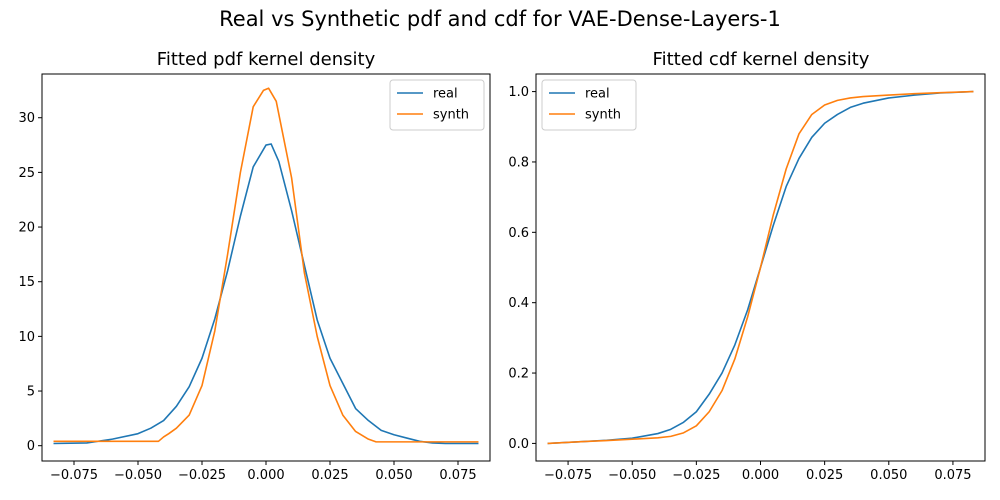  I want to click on pdf-y-tick-label: 15, so click(26, 282).